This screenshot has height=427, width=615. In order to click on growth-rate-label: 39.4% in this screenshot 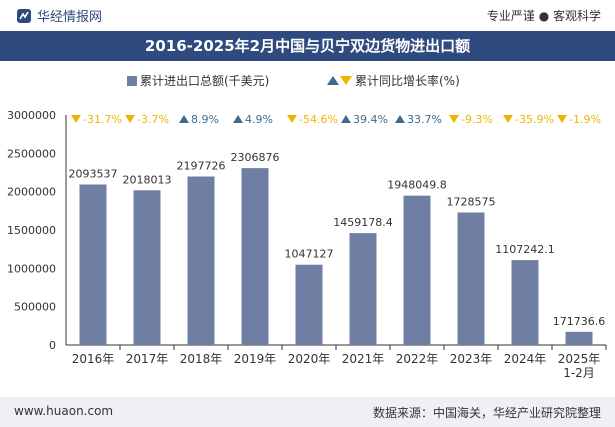, I will do `click(370, 119)`.